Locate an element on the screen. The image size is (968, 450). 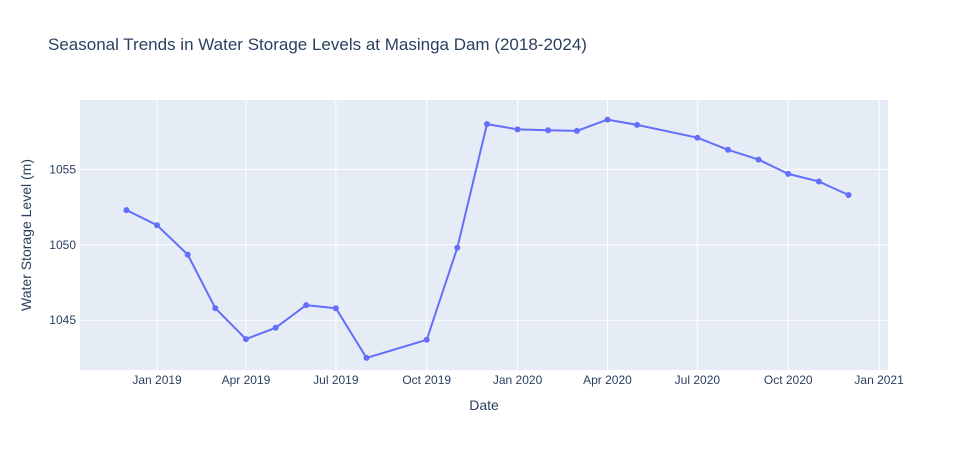
x-tick-label: Jul 2019 is located at coordinates (336, 380).